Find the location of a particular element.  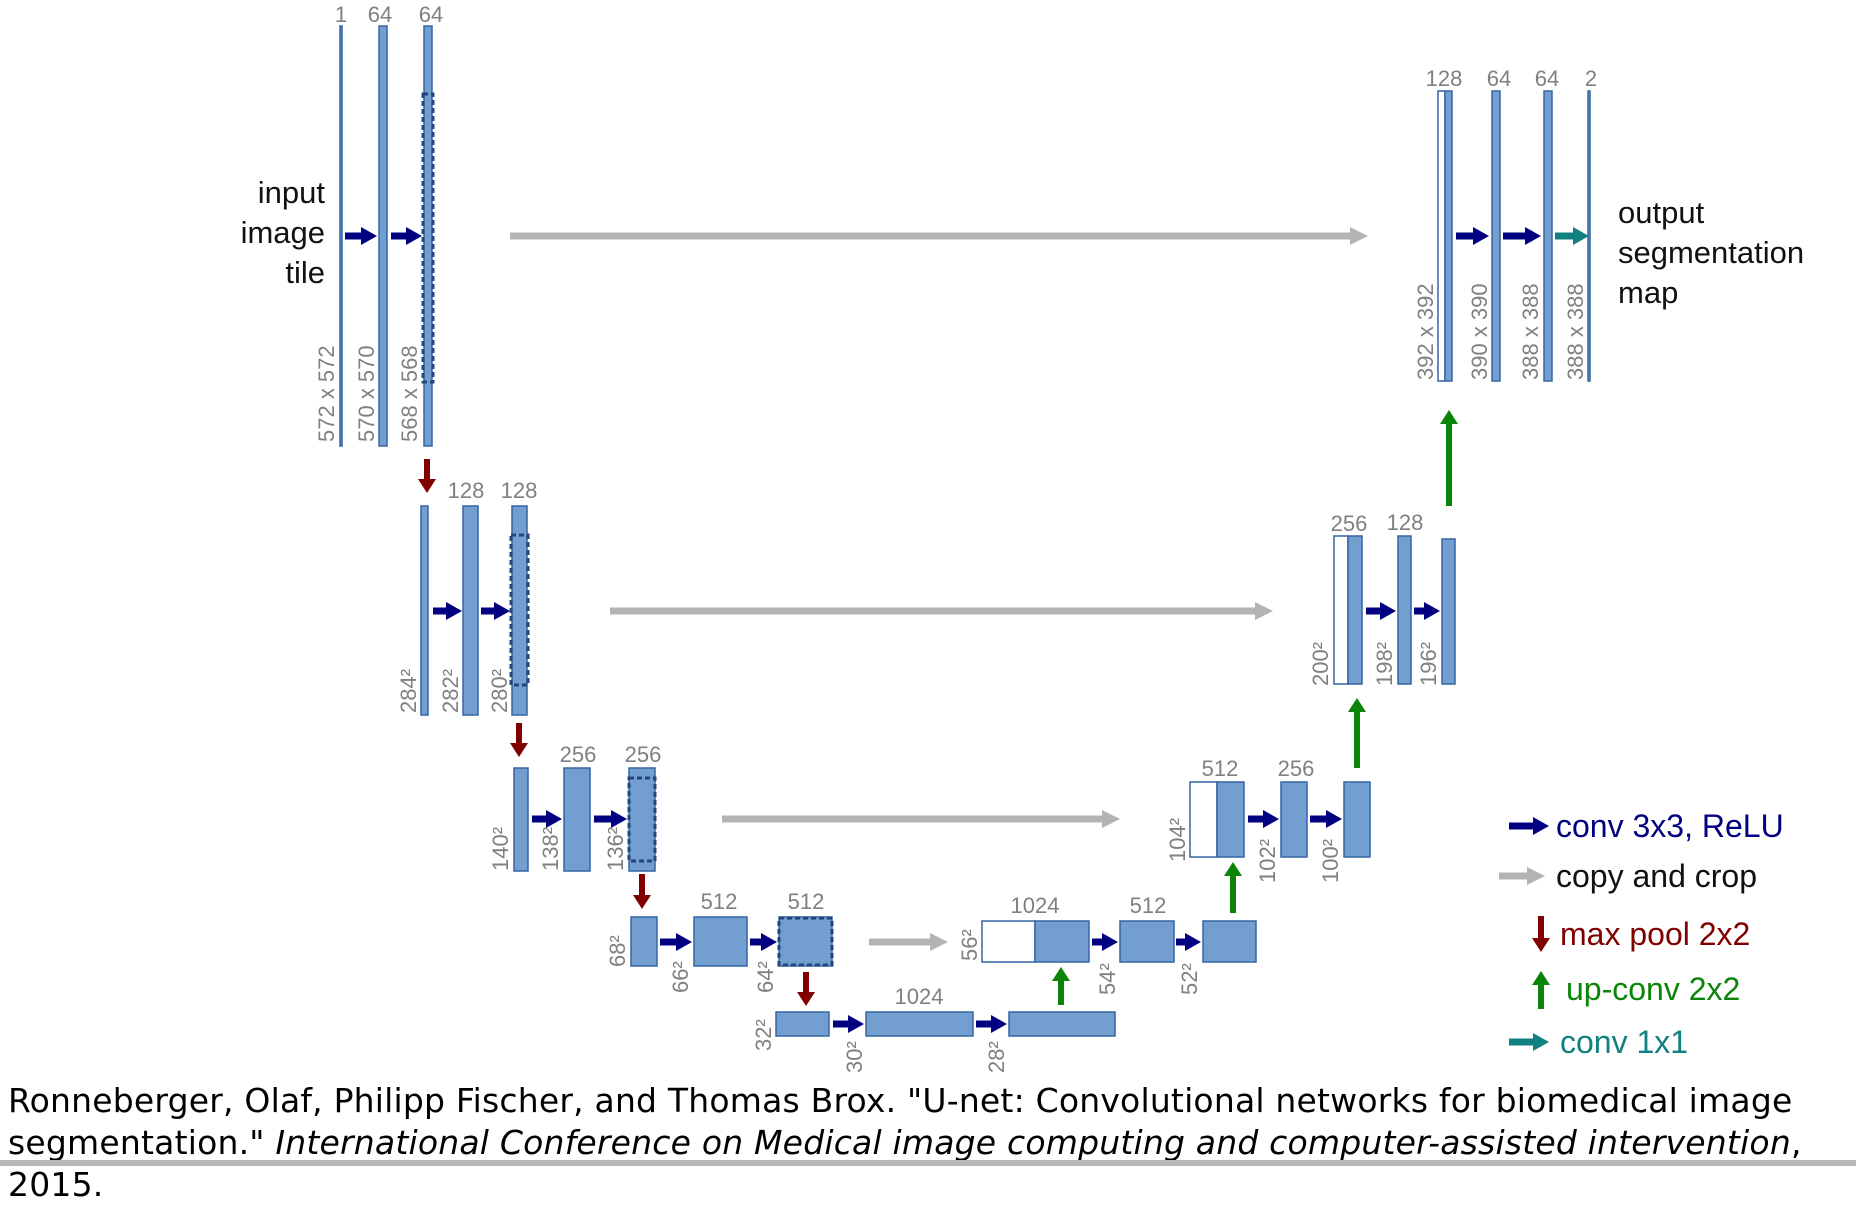

copy-arrow-l3 is located at coordinates (921, 819).